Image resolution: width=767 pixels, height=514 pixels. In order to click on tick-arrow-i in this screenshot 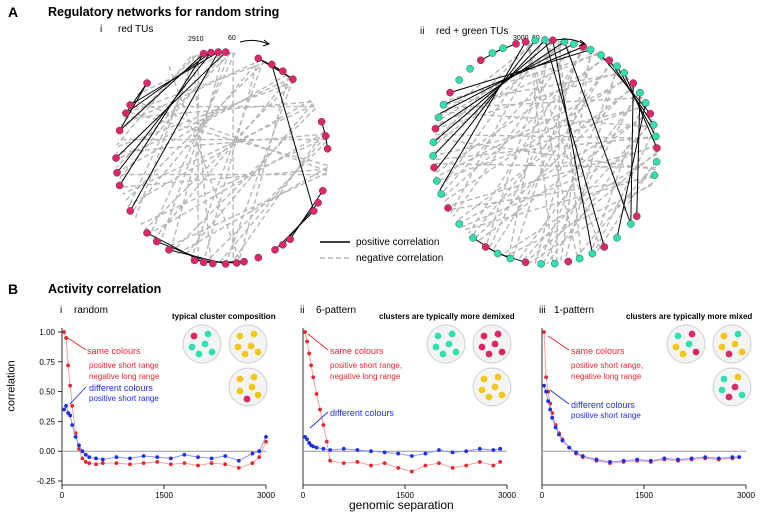, I will do `click(254, 42)`.